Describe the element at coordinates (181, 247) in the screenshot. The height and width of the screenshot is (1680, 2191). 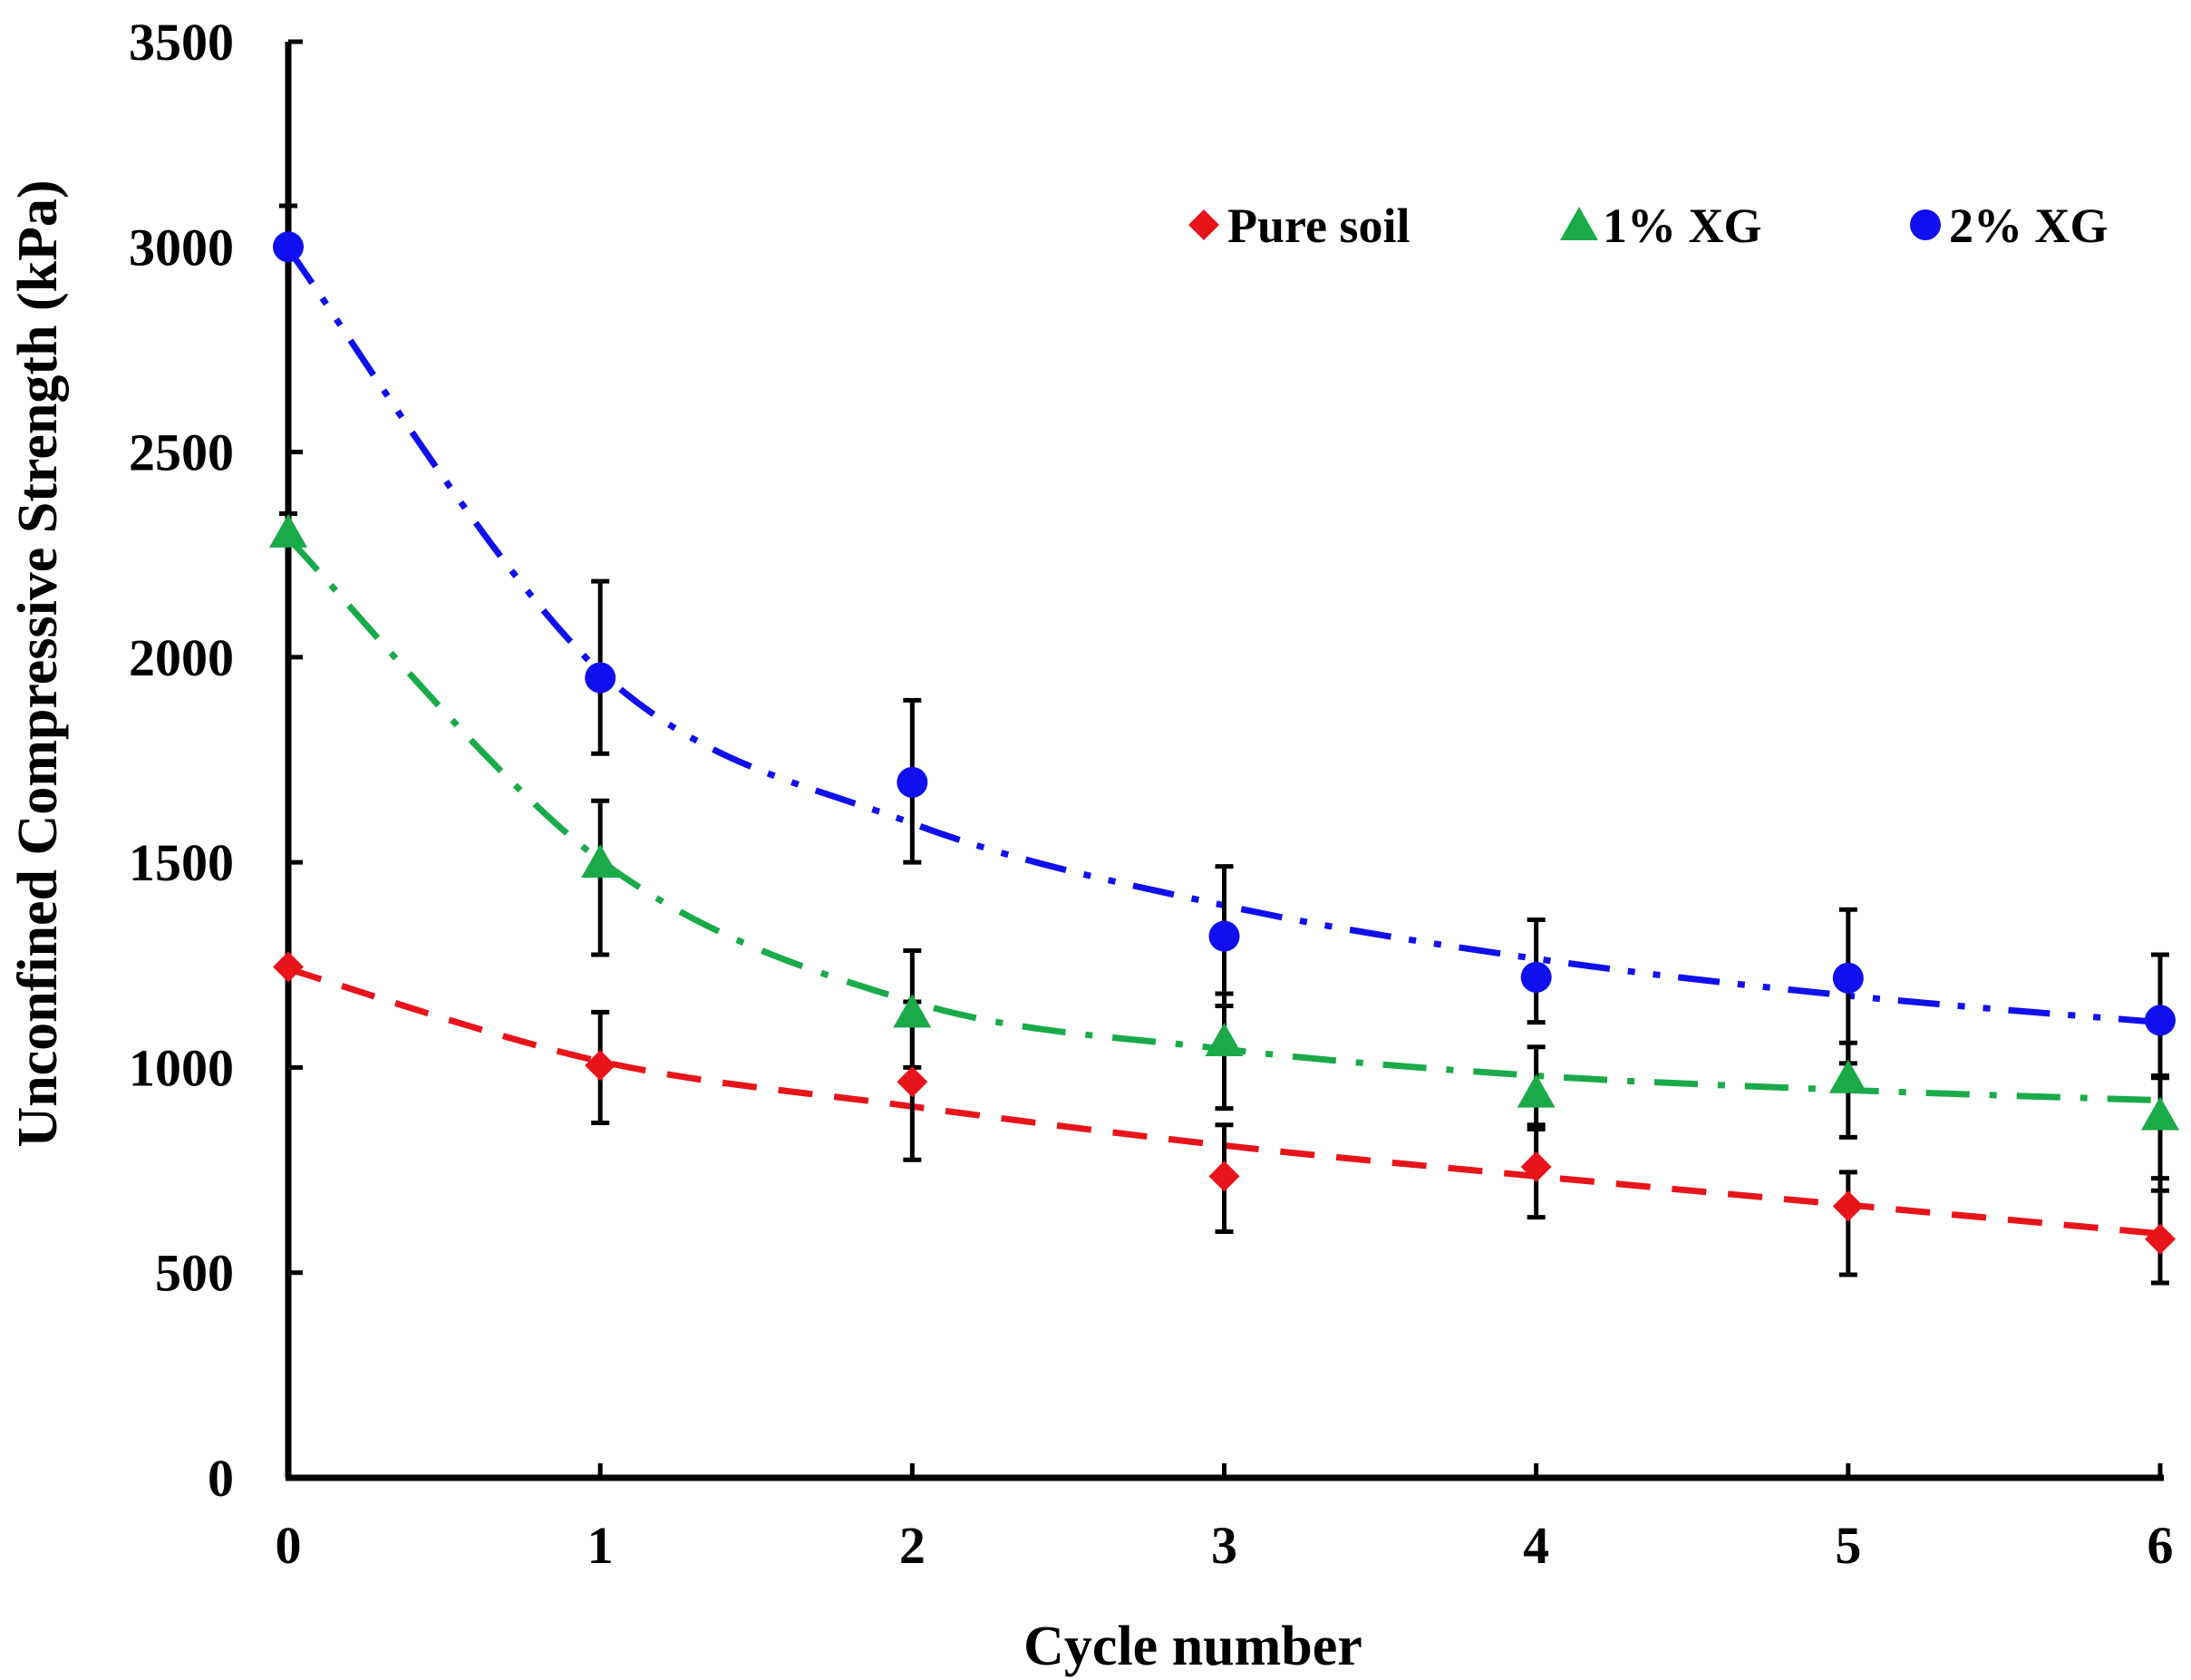
I see `y-tick-label: 3000` at that location.